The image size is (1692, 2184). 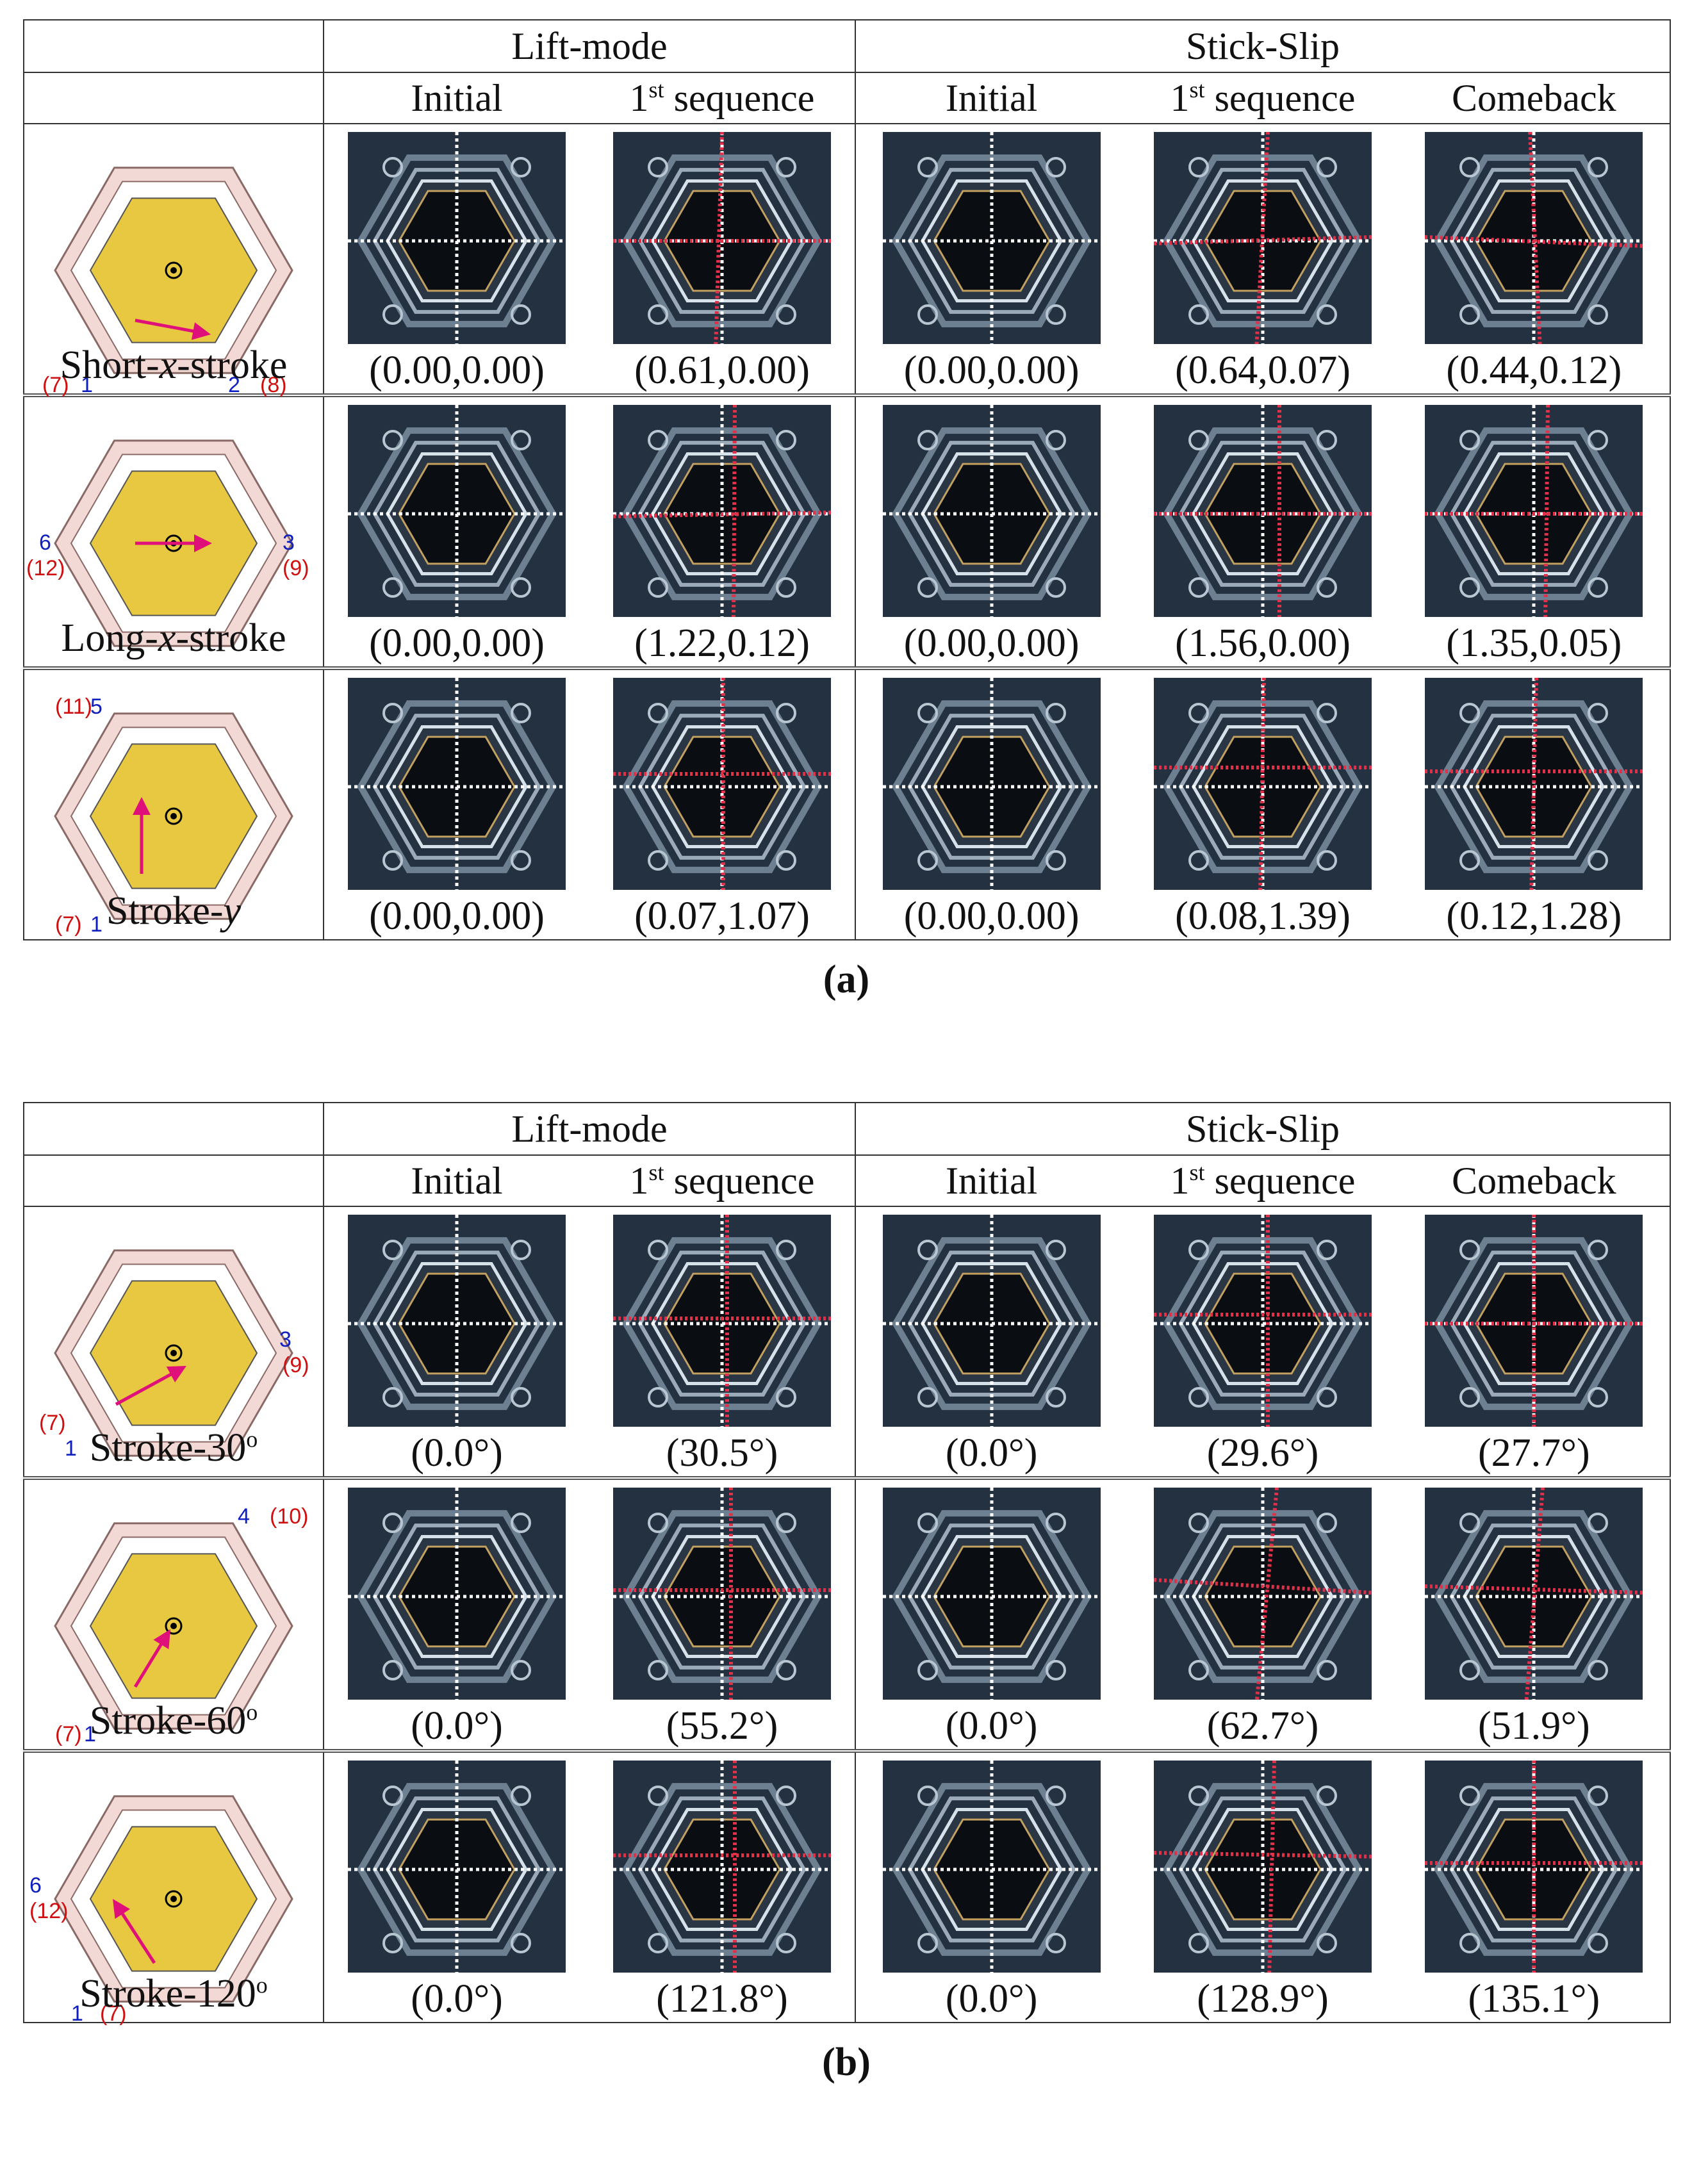 I want to click on vertex-label: (10), so click(x=289, y=1516).